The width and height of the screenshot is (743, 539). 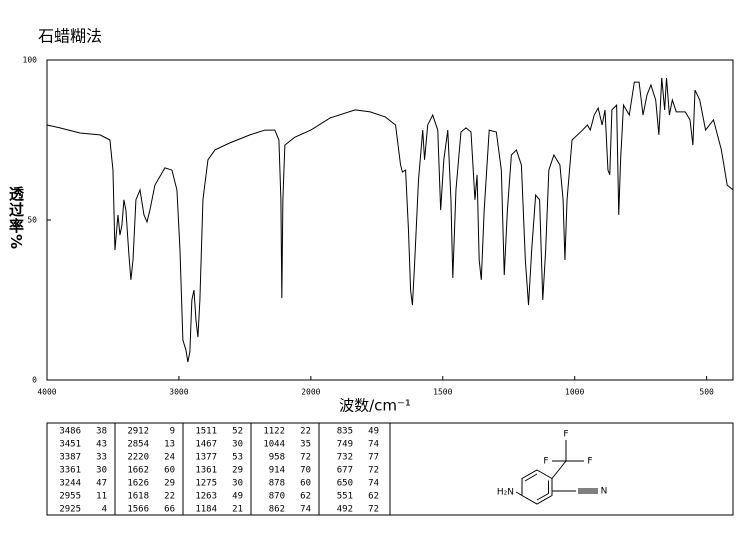 What do you see at coordinates (274, 432) in the screenshot?
I see `peak-wavenumber: 1122` at bounding box center [274, 432].